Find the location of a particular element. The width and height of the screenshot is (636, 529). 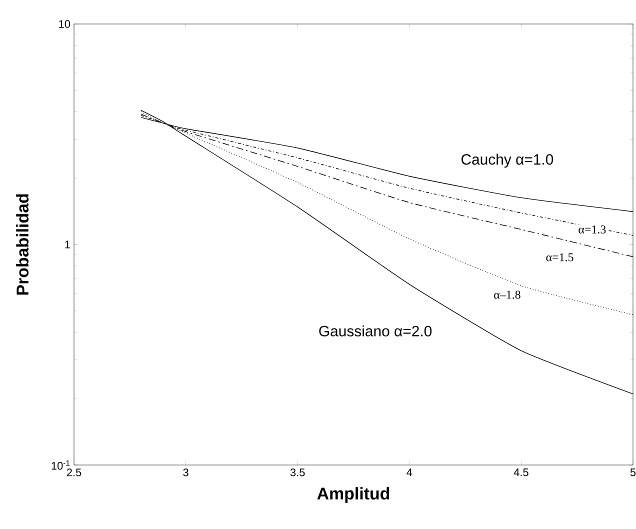

series-label: Gaussiano α=2.0 is located at coordinates (375, 330).